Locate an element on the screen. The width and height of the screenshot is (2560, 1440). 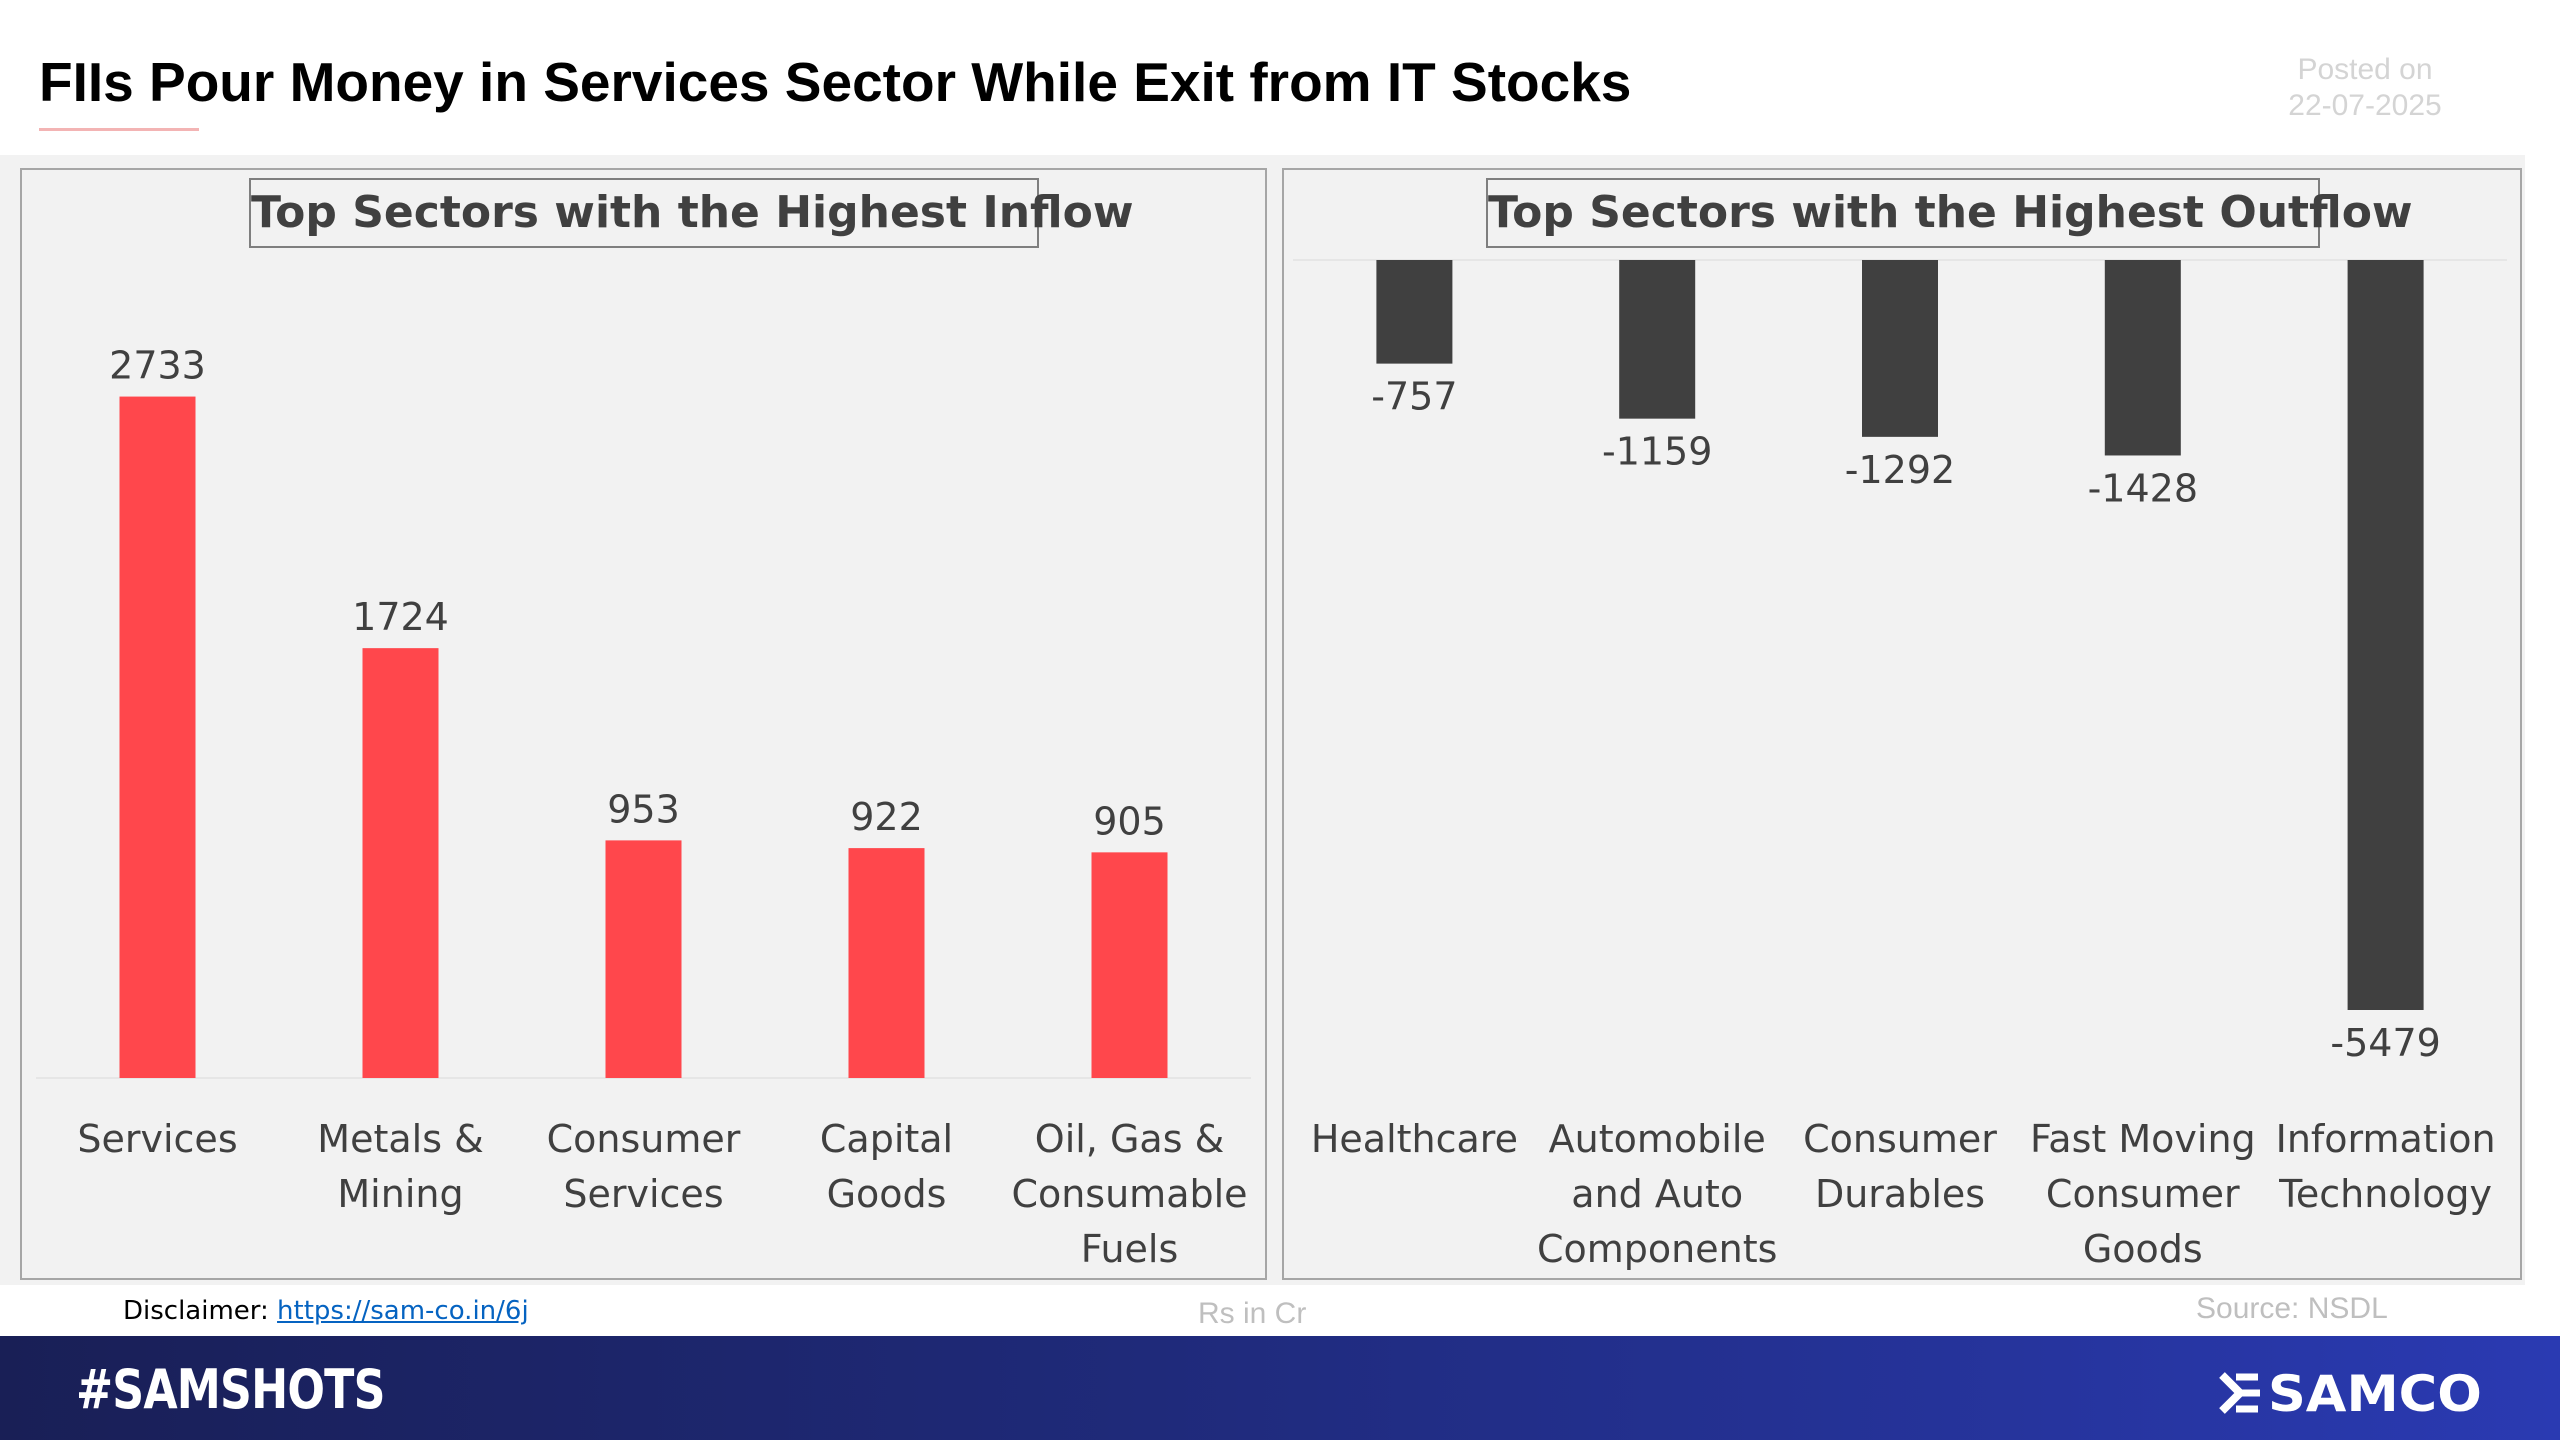
posted-date: 22-07-2025 is located at coordinates (2365, 105).